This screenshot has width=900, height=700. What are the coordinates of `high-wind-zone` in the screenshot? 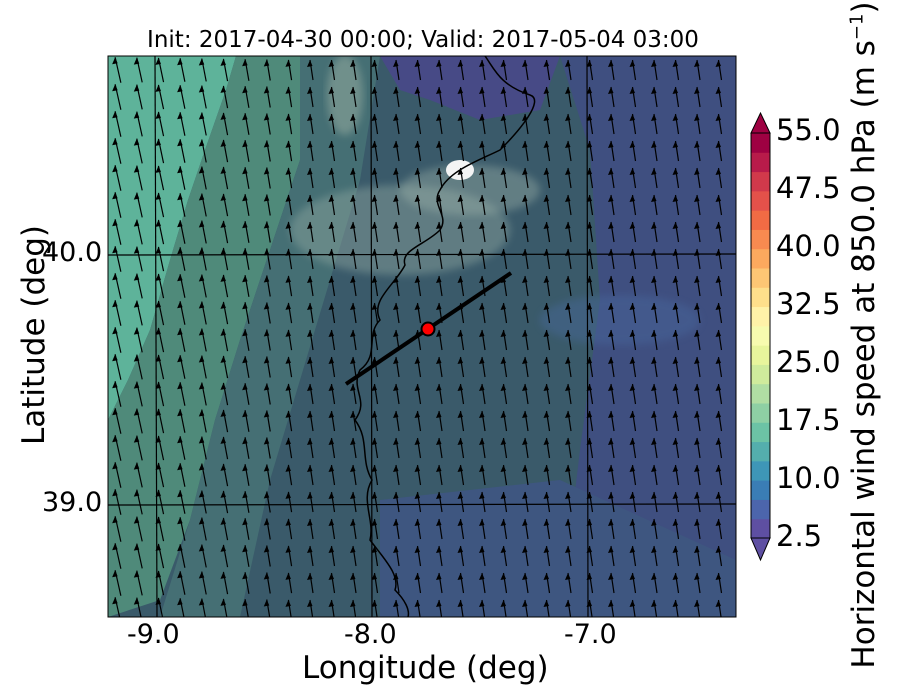 It's located at (172, 238).